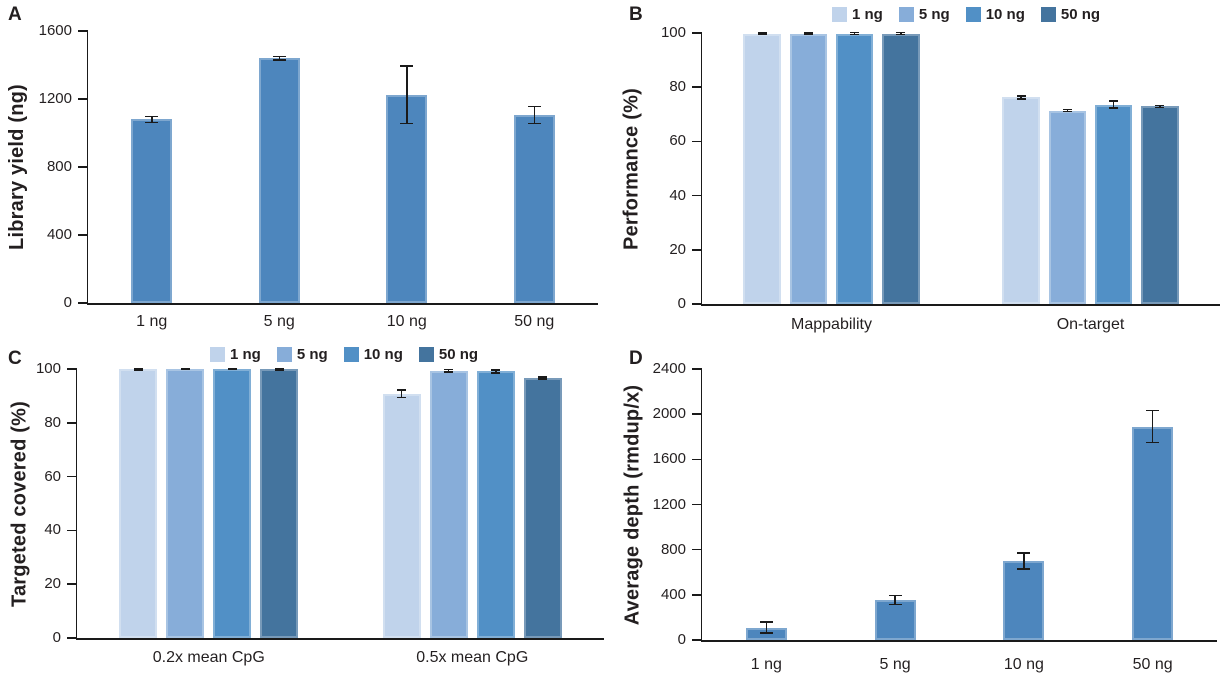 Image resolution: width=1226 pixels, height=681 pixels. I want to click on legend-item-1 ng: 1 ng, so click(857, 14).